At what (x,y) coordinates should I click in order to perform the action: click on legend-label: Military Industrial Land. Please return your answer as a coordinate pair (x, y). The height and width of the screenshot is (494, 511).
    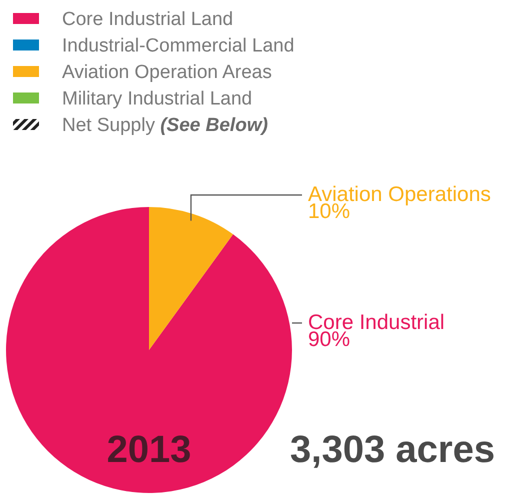
    Looking at the image, I should click on (157, 99).